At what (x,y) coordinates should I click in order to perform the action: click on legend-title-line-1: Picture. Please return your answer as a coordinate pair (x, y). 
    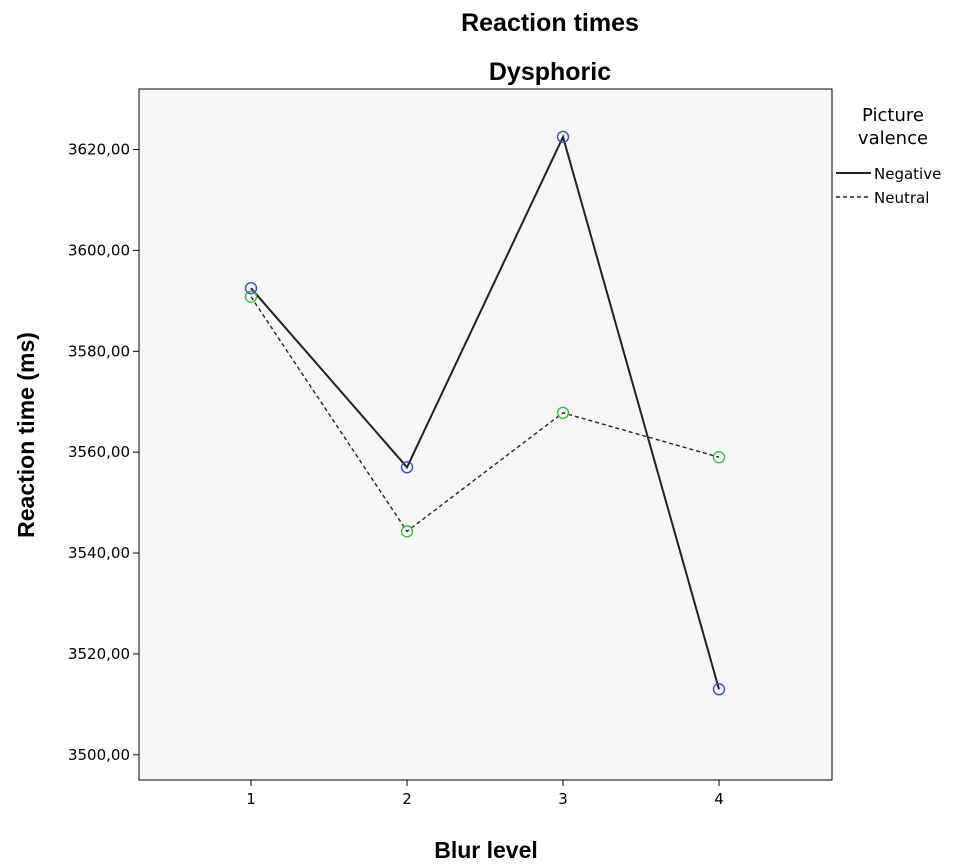
    Looking at the image, I should click on (893, 115).